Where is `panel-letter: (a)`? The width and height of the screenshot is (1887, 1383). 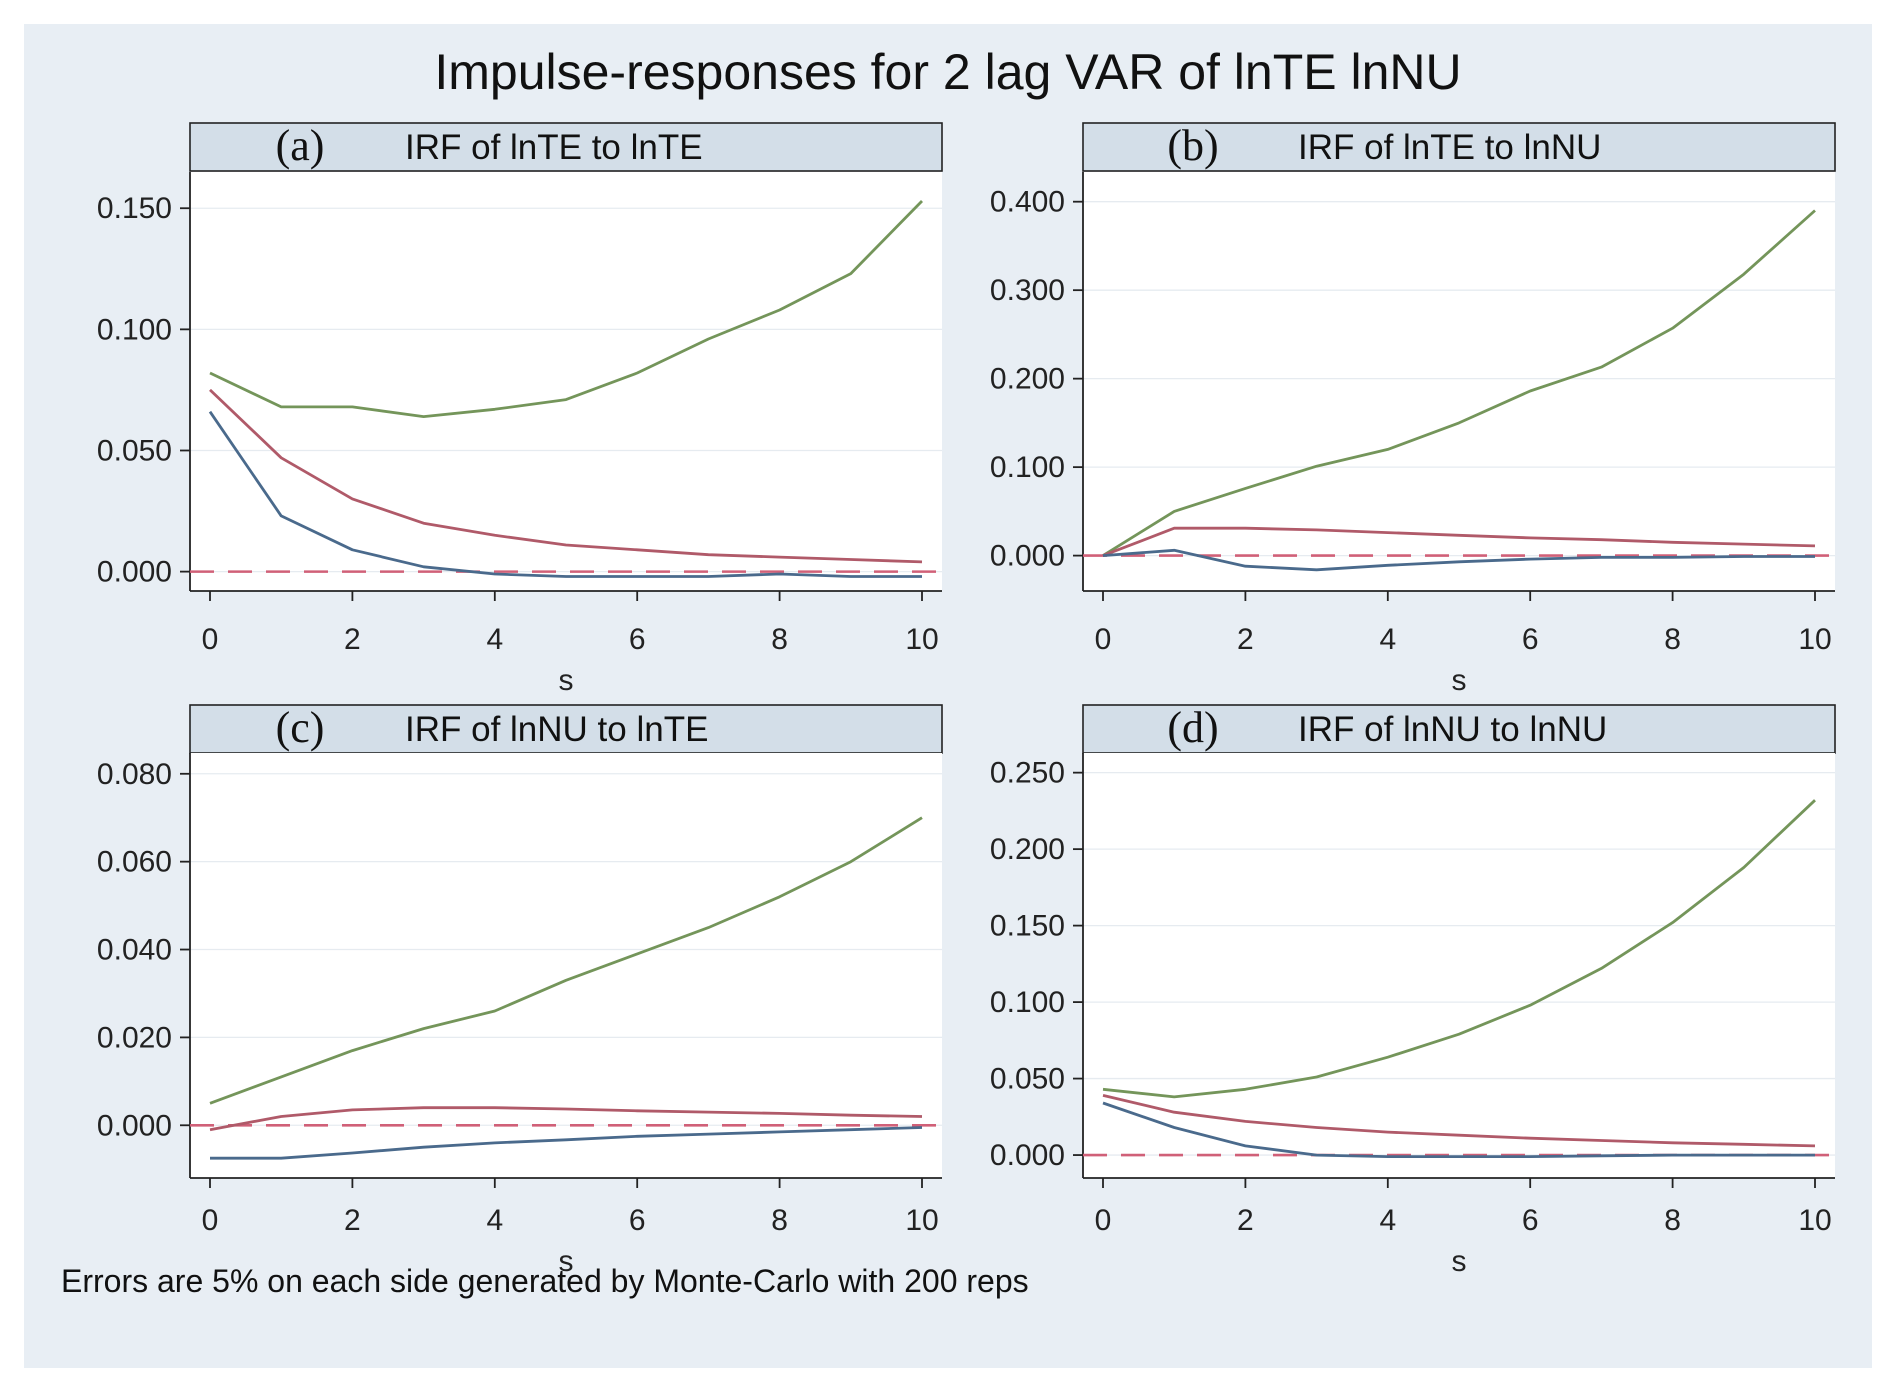 panel-letter: (a) is located at coordinates (300, 145).